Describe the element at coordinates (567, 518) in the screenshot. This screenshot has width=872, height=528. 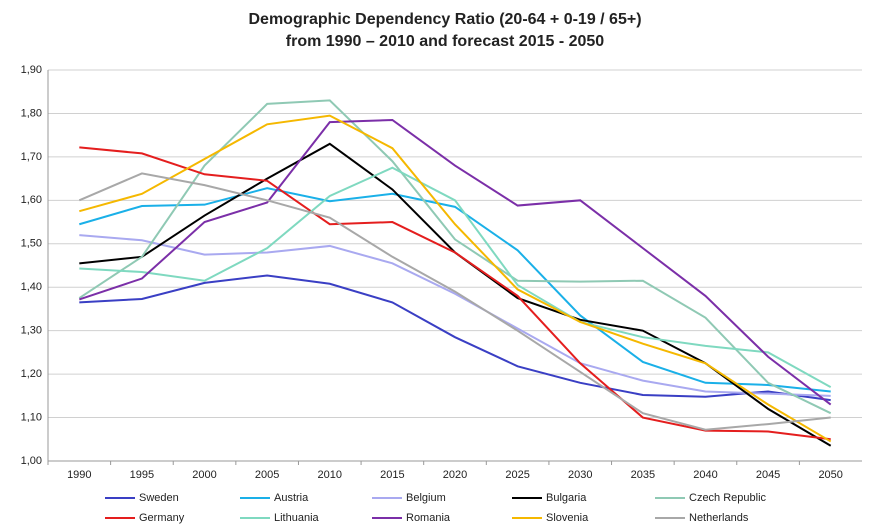
I see `legend-label: Slovenia` at that location.